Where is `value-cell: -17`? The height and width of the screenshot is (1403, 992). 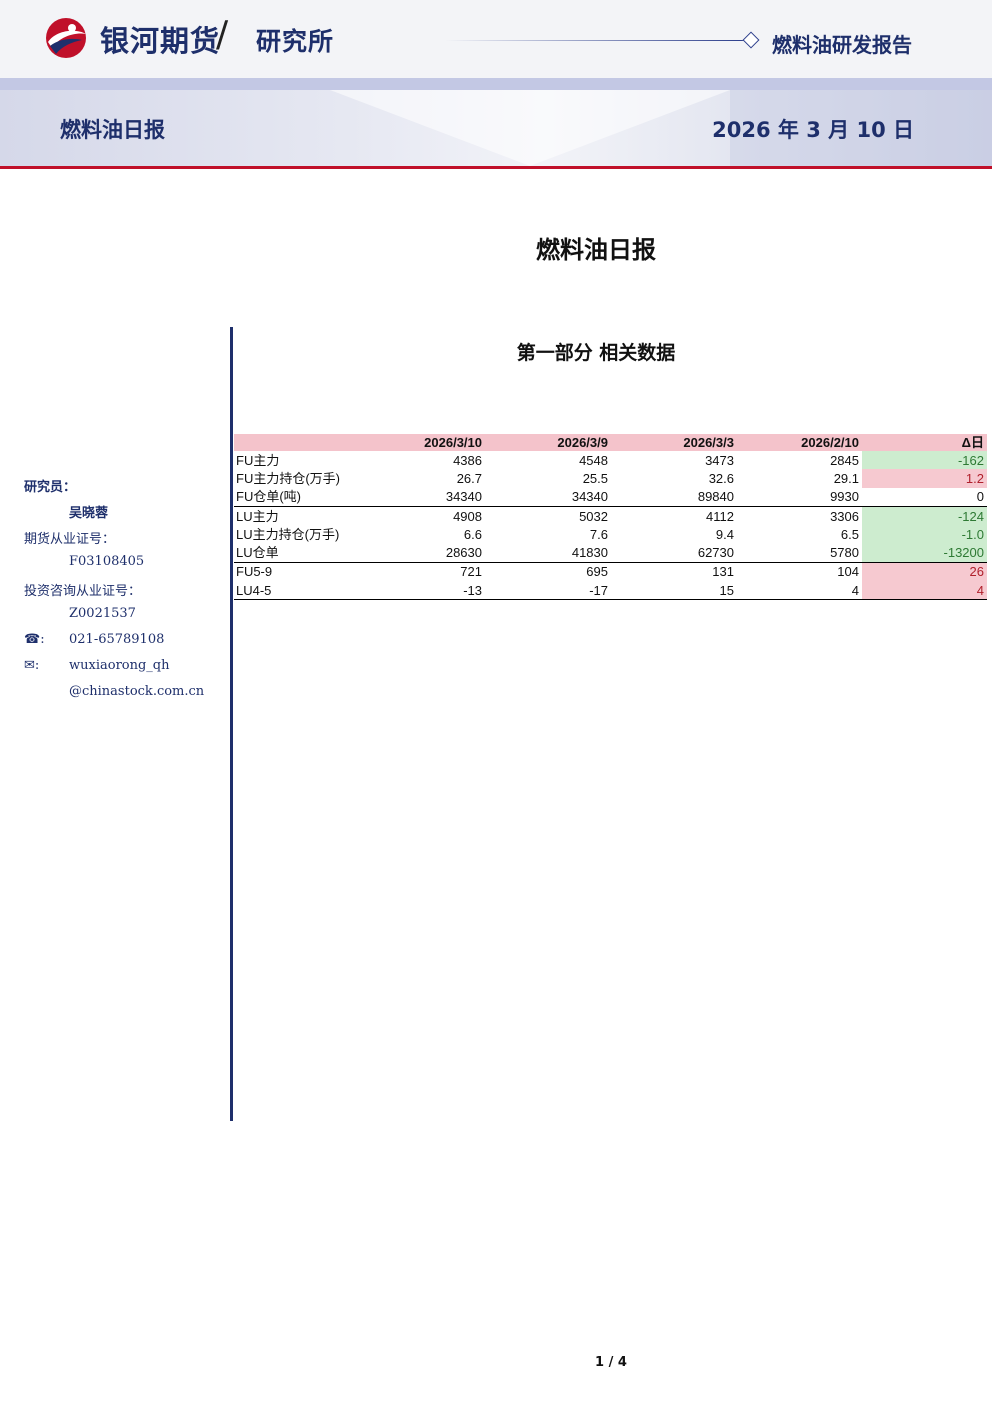
value-cell: -17 is located at coordinates (548, 591).